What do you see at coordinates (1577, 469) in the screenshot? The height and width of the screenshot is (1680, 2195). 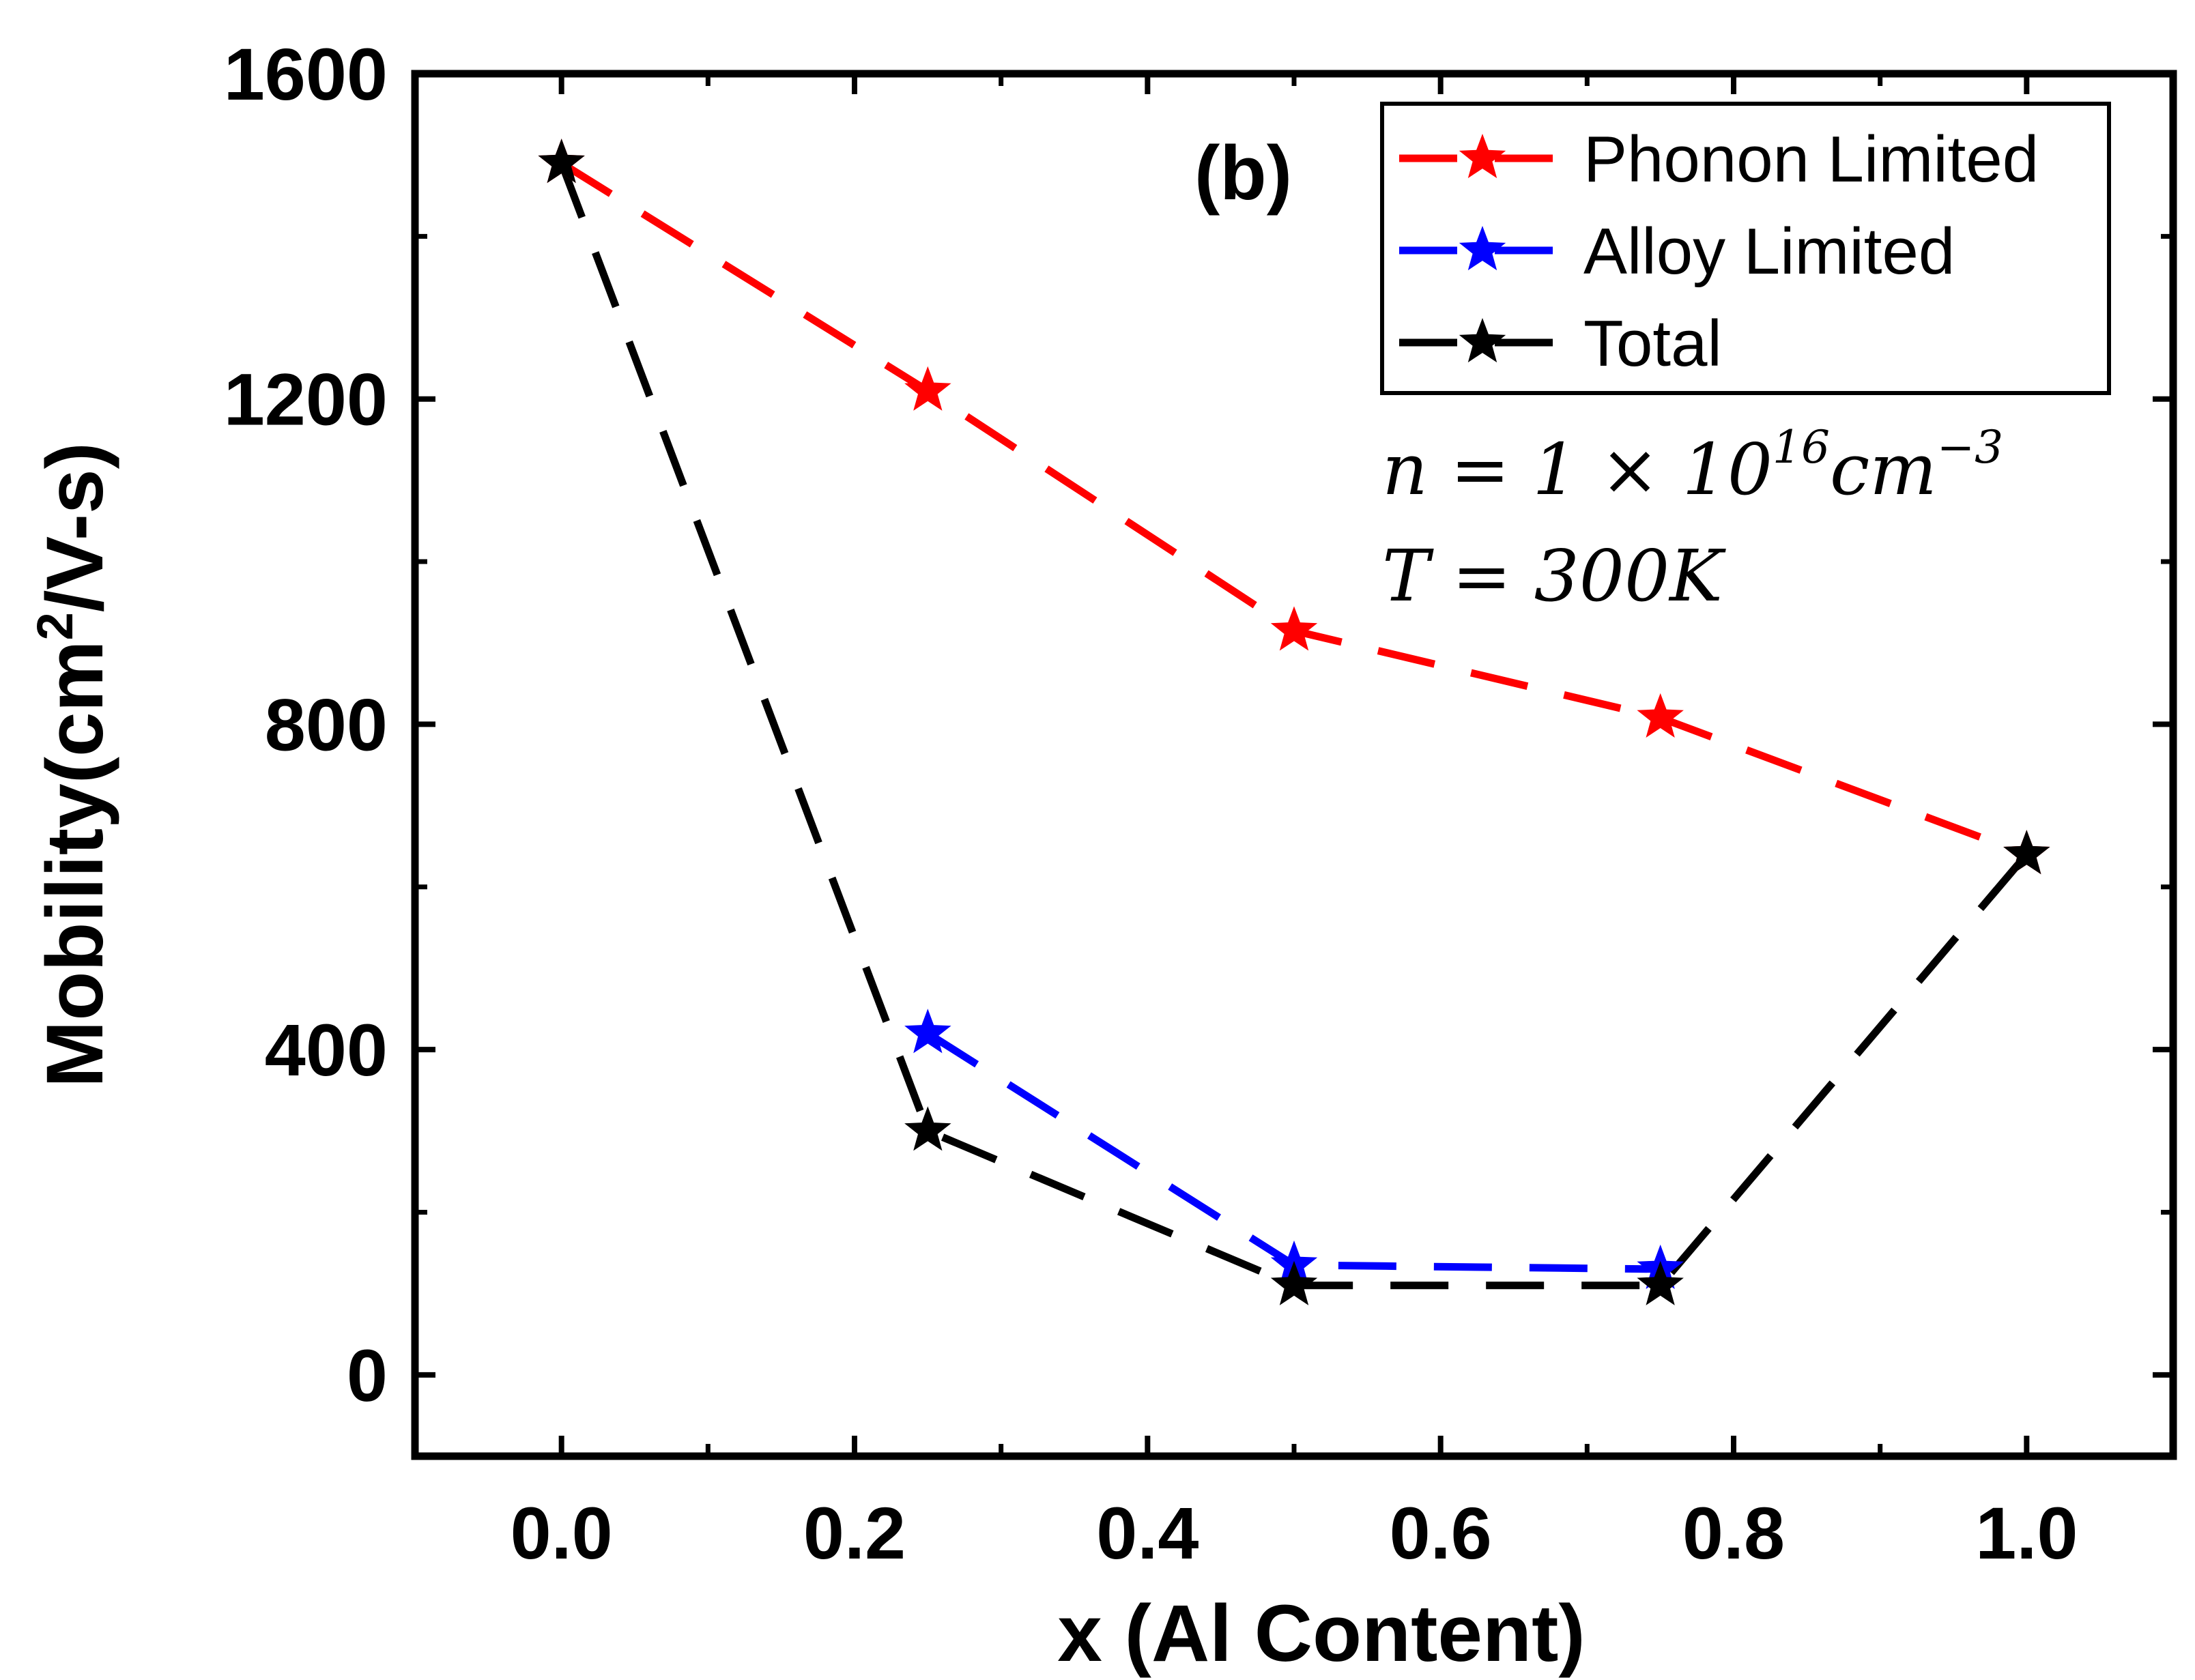 I see `annotation-density-lhs: n = 1 × 10` at bounding box center [1577, 469].